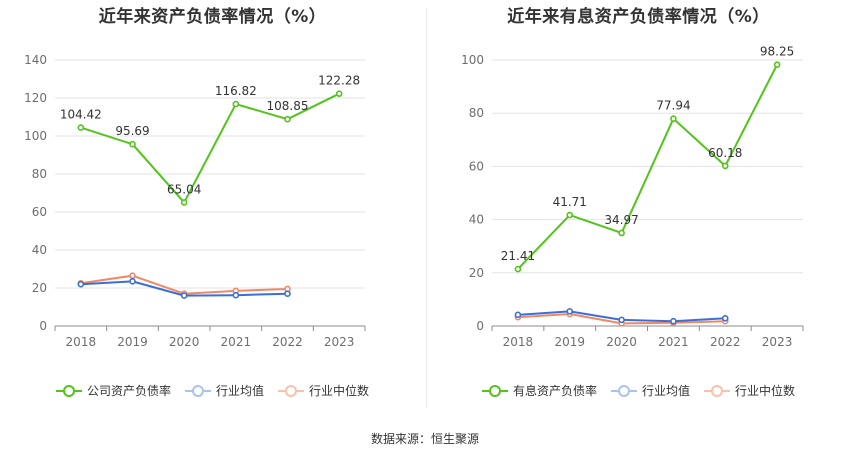 This screenshot has width=850, height=459. Describe the element at coordinates (638, 17) in the screenshot. I see `chart-title: 近年来有息资产负债率情况（%）` at that location.